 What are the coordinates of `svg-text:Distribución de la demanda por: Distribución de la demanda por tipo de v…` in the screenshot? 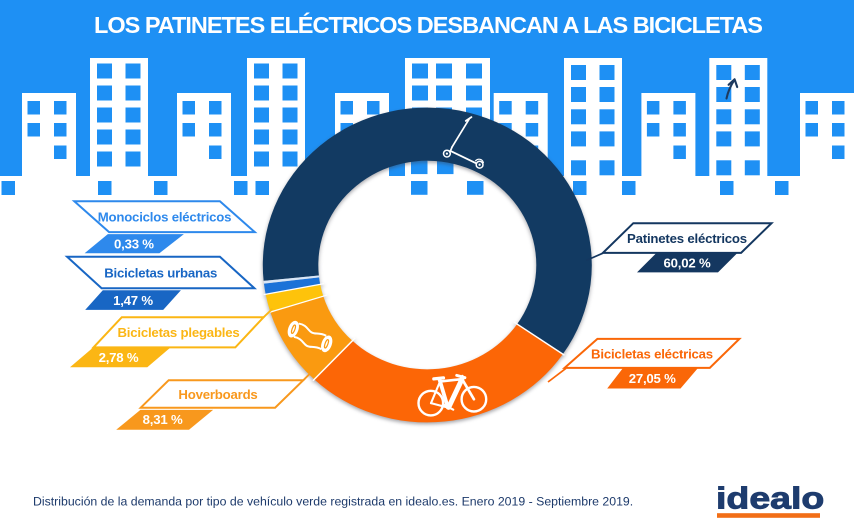 It's located at (333, 502).